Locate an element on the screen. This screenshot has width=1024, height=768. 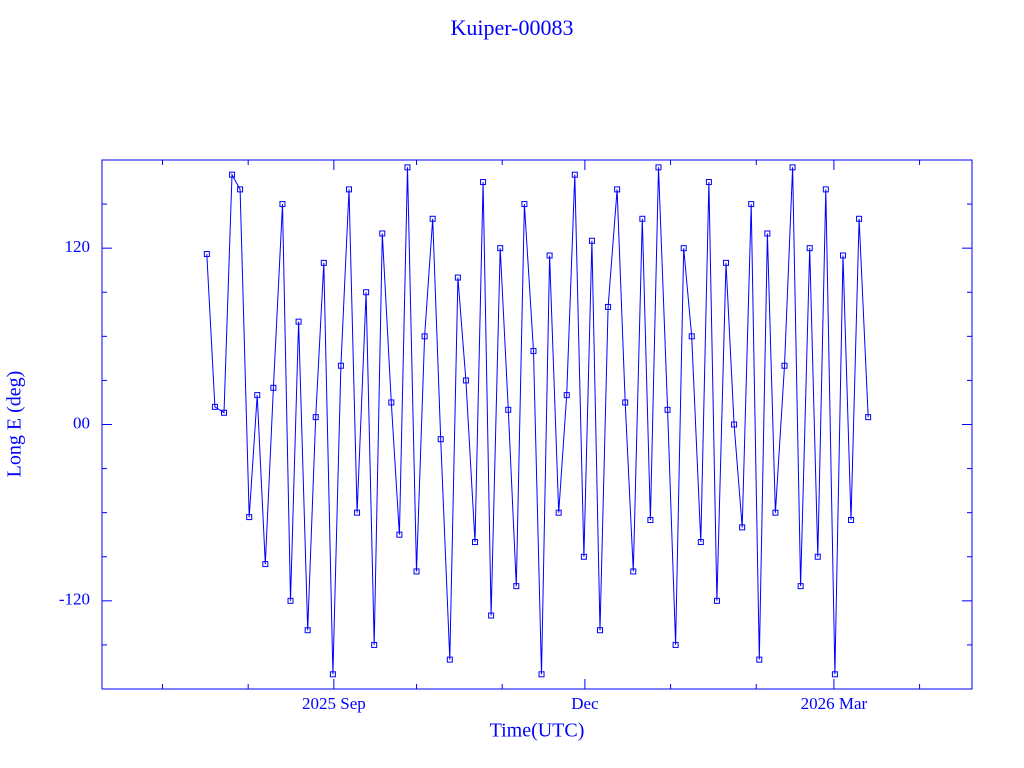
x-axis-label: Time(UTC) is located at coordinates (537, 731).